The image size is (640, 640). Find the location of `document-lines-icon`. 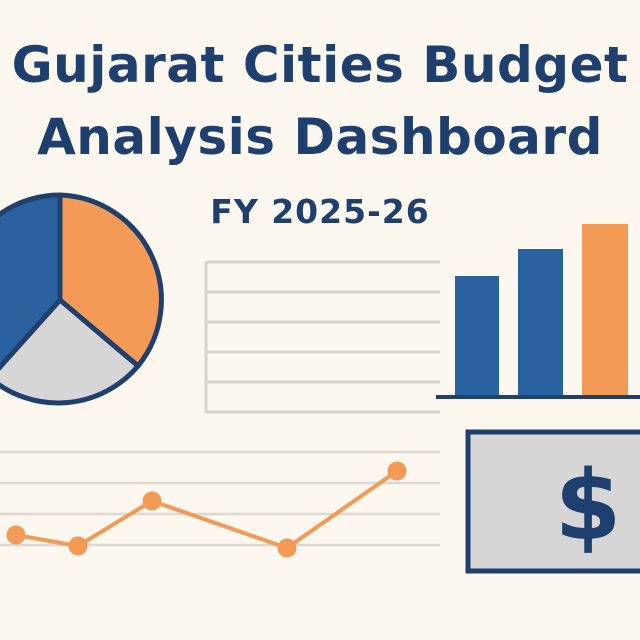

document-lines-icon is located at coordinates (322, 337).